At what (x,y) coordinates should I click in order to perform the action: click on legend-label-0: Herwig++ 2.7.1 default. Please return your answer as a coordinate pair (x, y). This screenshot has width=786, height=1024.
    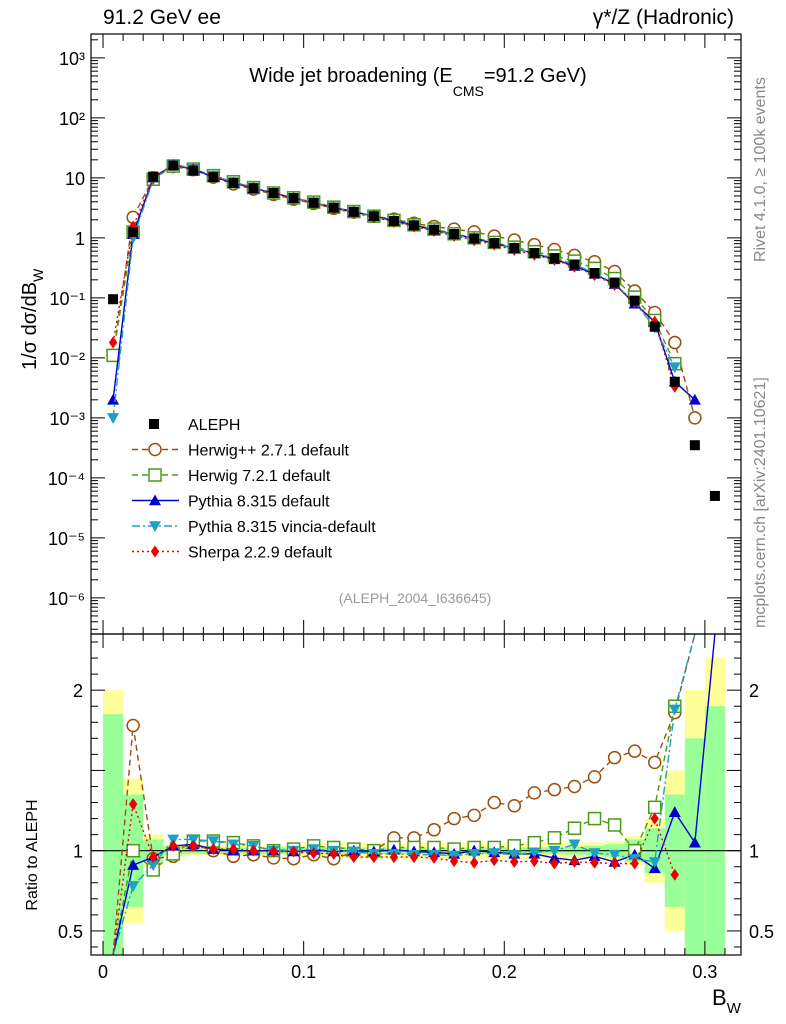
    Looking at the image, I should click on (269, 451).